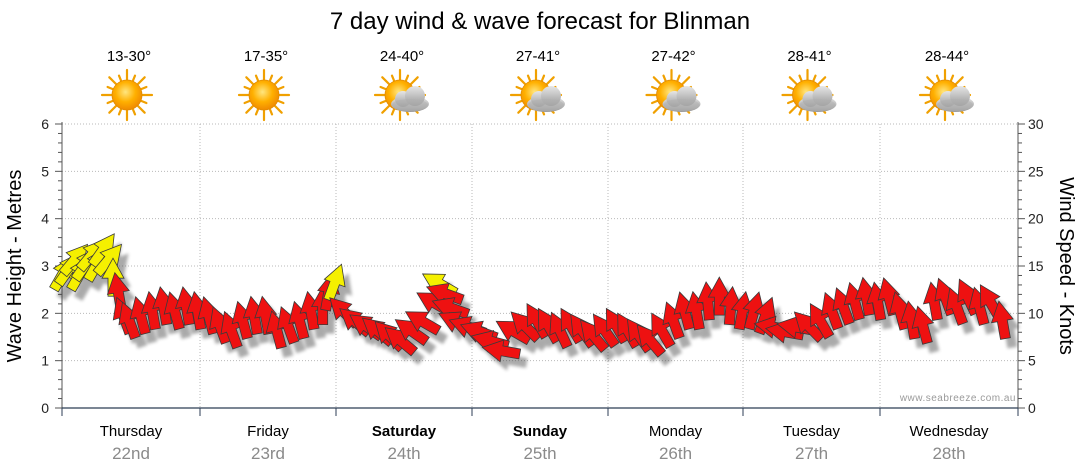 Image resolution: width=1080 pixels, height=475 pixels. I want to click on left-axis-title: Wave Height - Metres, so click(15, 266).